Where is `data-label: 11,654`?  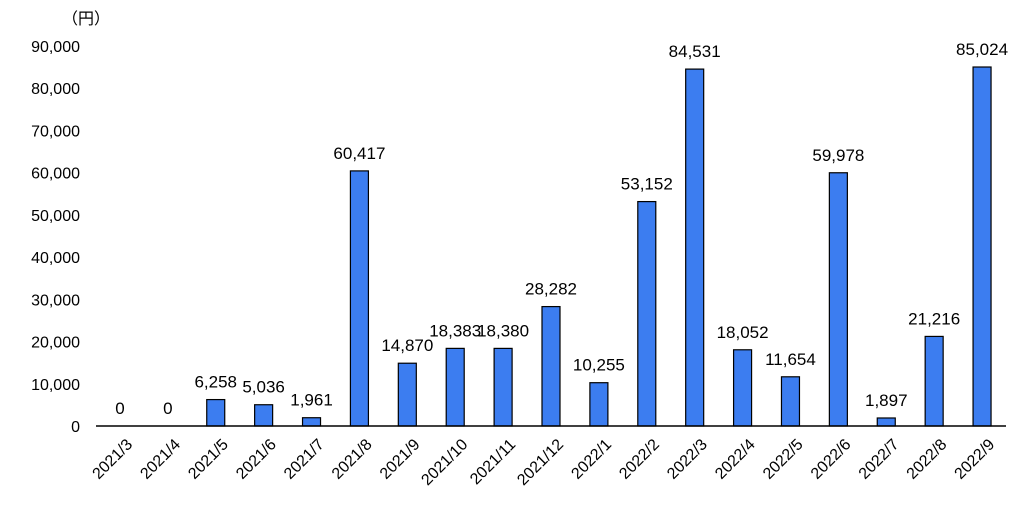
data-label: 11,654 is located at coordinates (790, 359).